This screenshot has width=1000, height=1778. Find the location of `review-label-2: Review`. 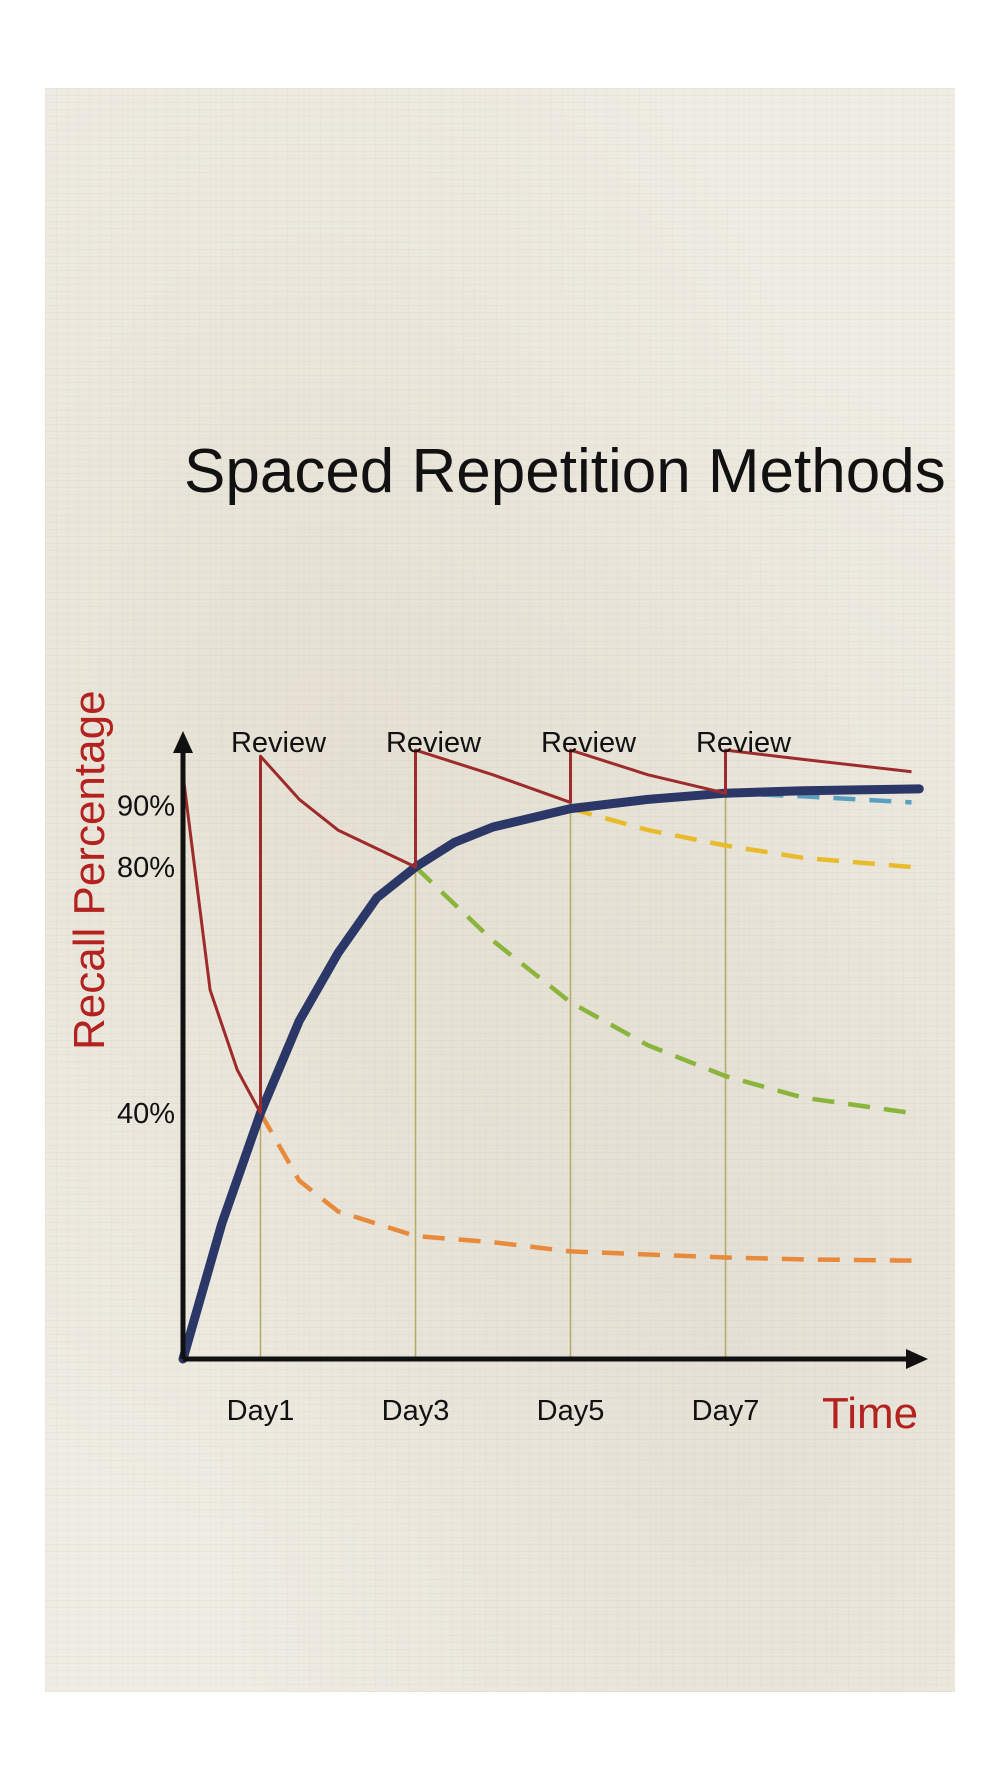

review-label-2: Review is located at coordinates (434, 743).